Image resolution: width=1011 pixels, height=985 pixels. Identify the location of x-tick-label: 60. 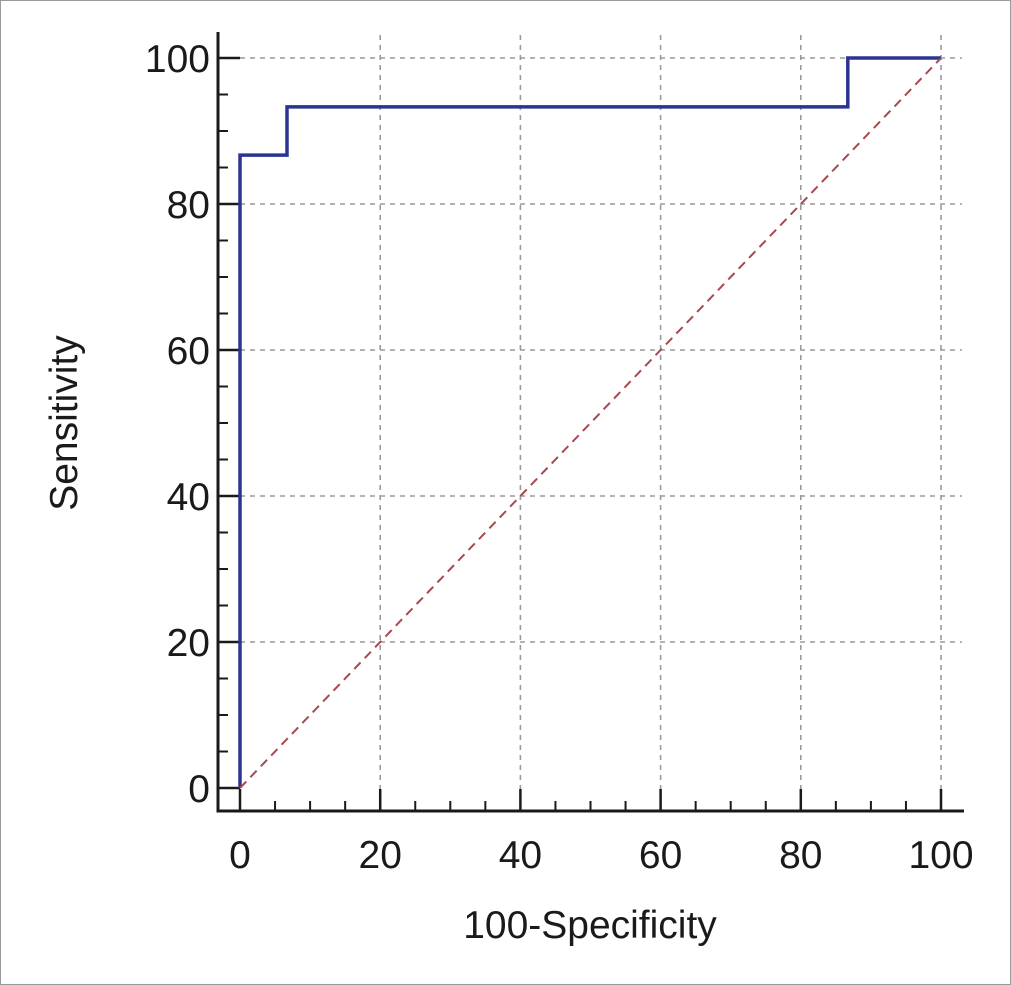
(660, 855).